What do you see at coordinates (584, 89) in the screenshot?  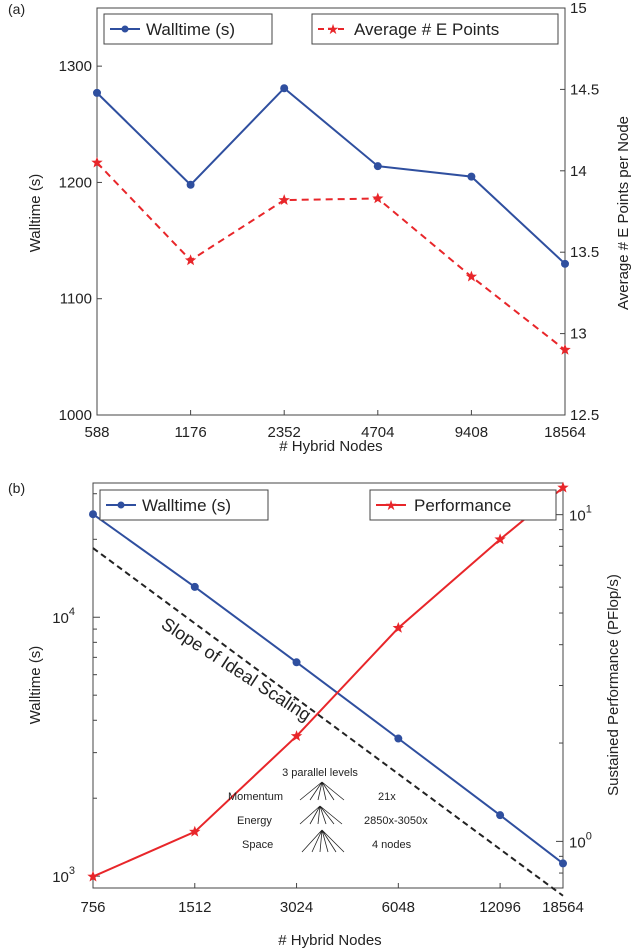 I see `panel-a-ytick-right-label: 14.5` at bounding box center [584, 89].